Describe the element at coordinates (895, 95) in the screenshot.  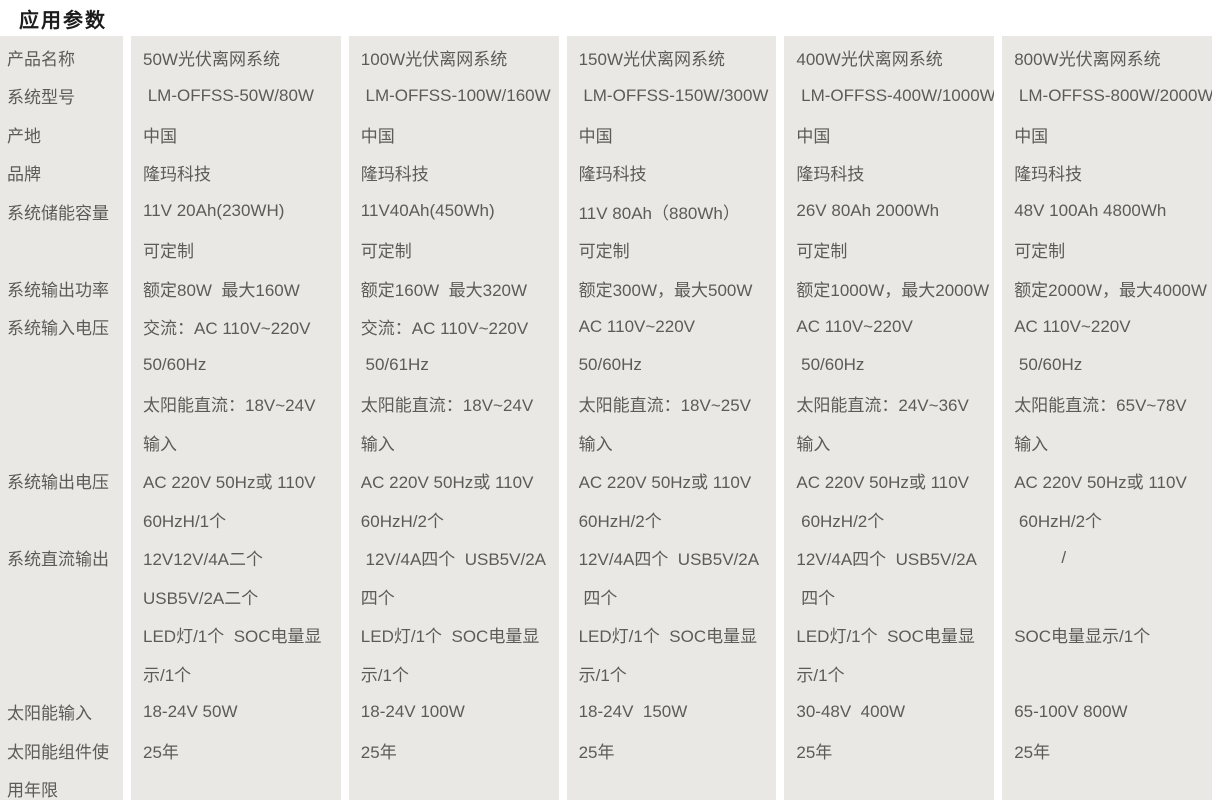
I see `table-cell: LM-OFFSS-400W/1000W` at that location.